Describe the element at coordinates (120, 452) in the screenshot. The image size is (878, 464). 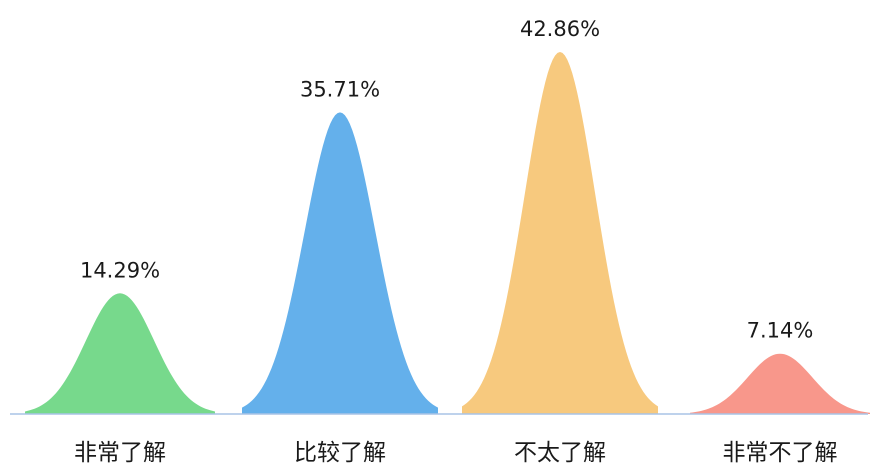
I see `category-label-1: 非常了解` at that location.